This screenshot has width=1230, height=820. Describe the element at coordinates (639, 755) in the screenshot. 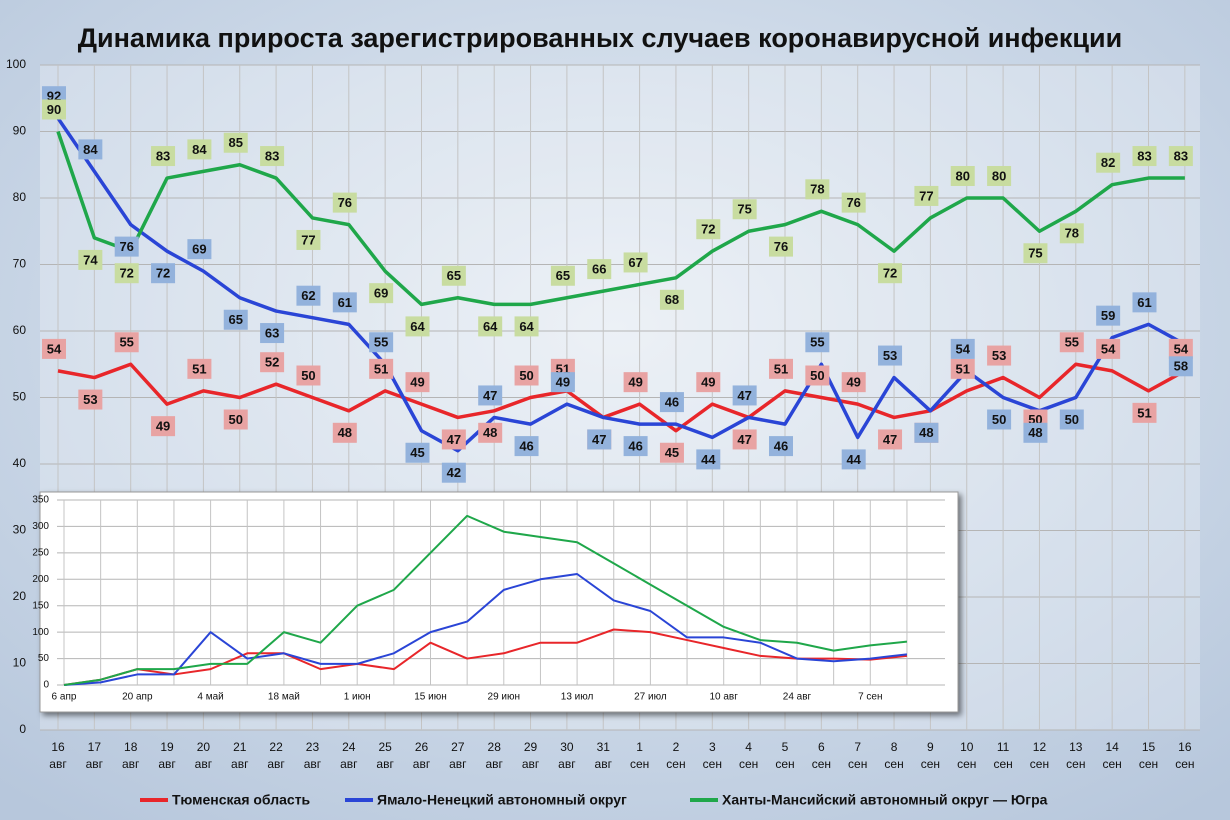

I see `x-tick-label: 1 сен` at that location.